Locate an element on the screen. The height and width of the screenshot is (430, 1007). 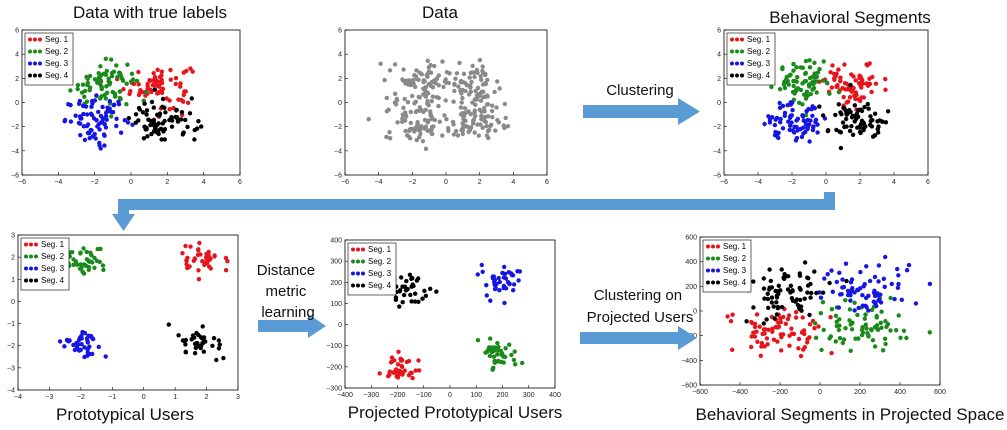
legend-entry: Seg. 2 is located at coordinates (759, 51).